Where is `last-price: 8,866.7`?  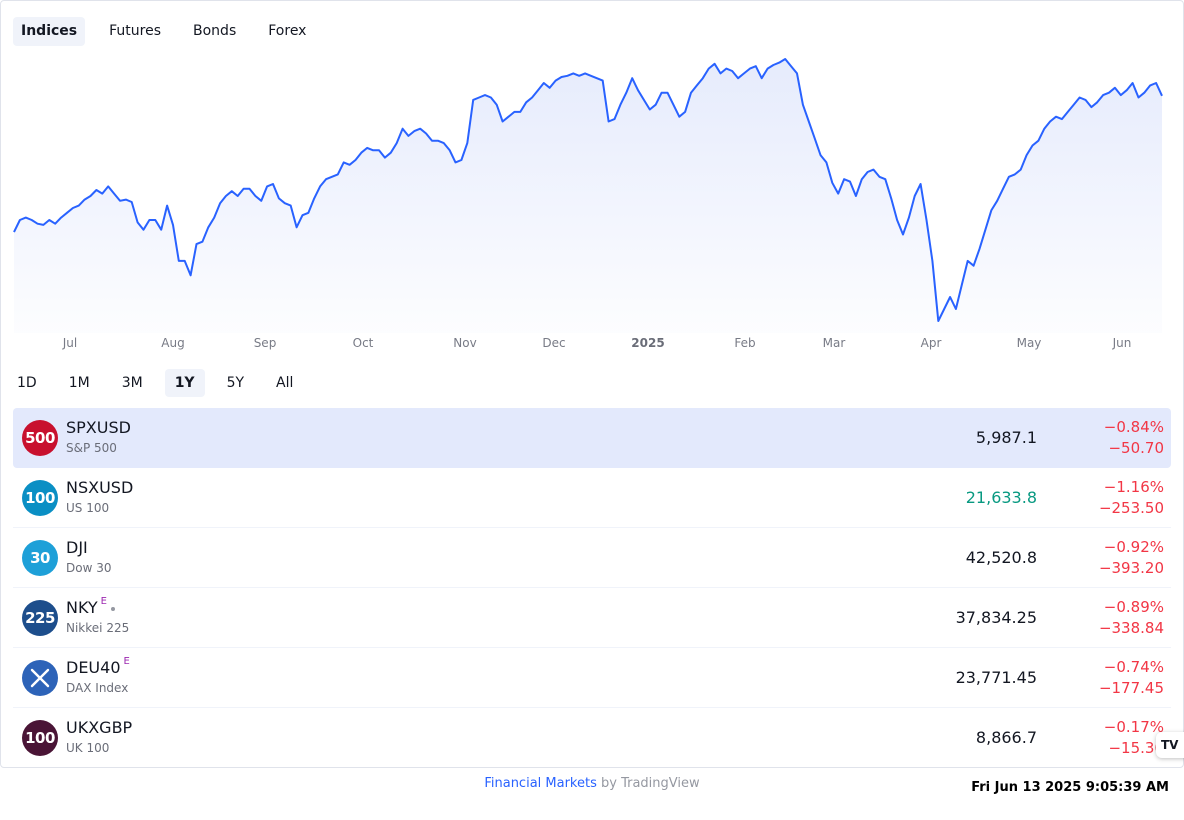
last-price: 8,866.7 is located at coordinates (1006, 737).